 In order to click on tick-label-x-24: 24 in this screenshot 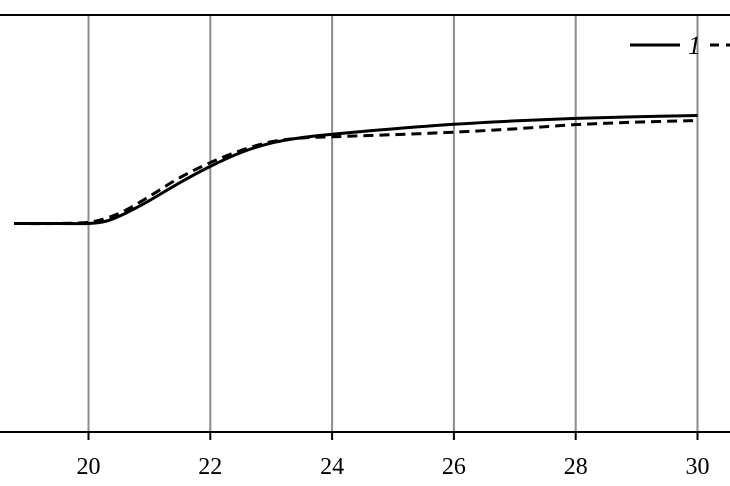, I will do `click(332, 467)`.